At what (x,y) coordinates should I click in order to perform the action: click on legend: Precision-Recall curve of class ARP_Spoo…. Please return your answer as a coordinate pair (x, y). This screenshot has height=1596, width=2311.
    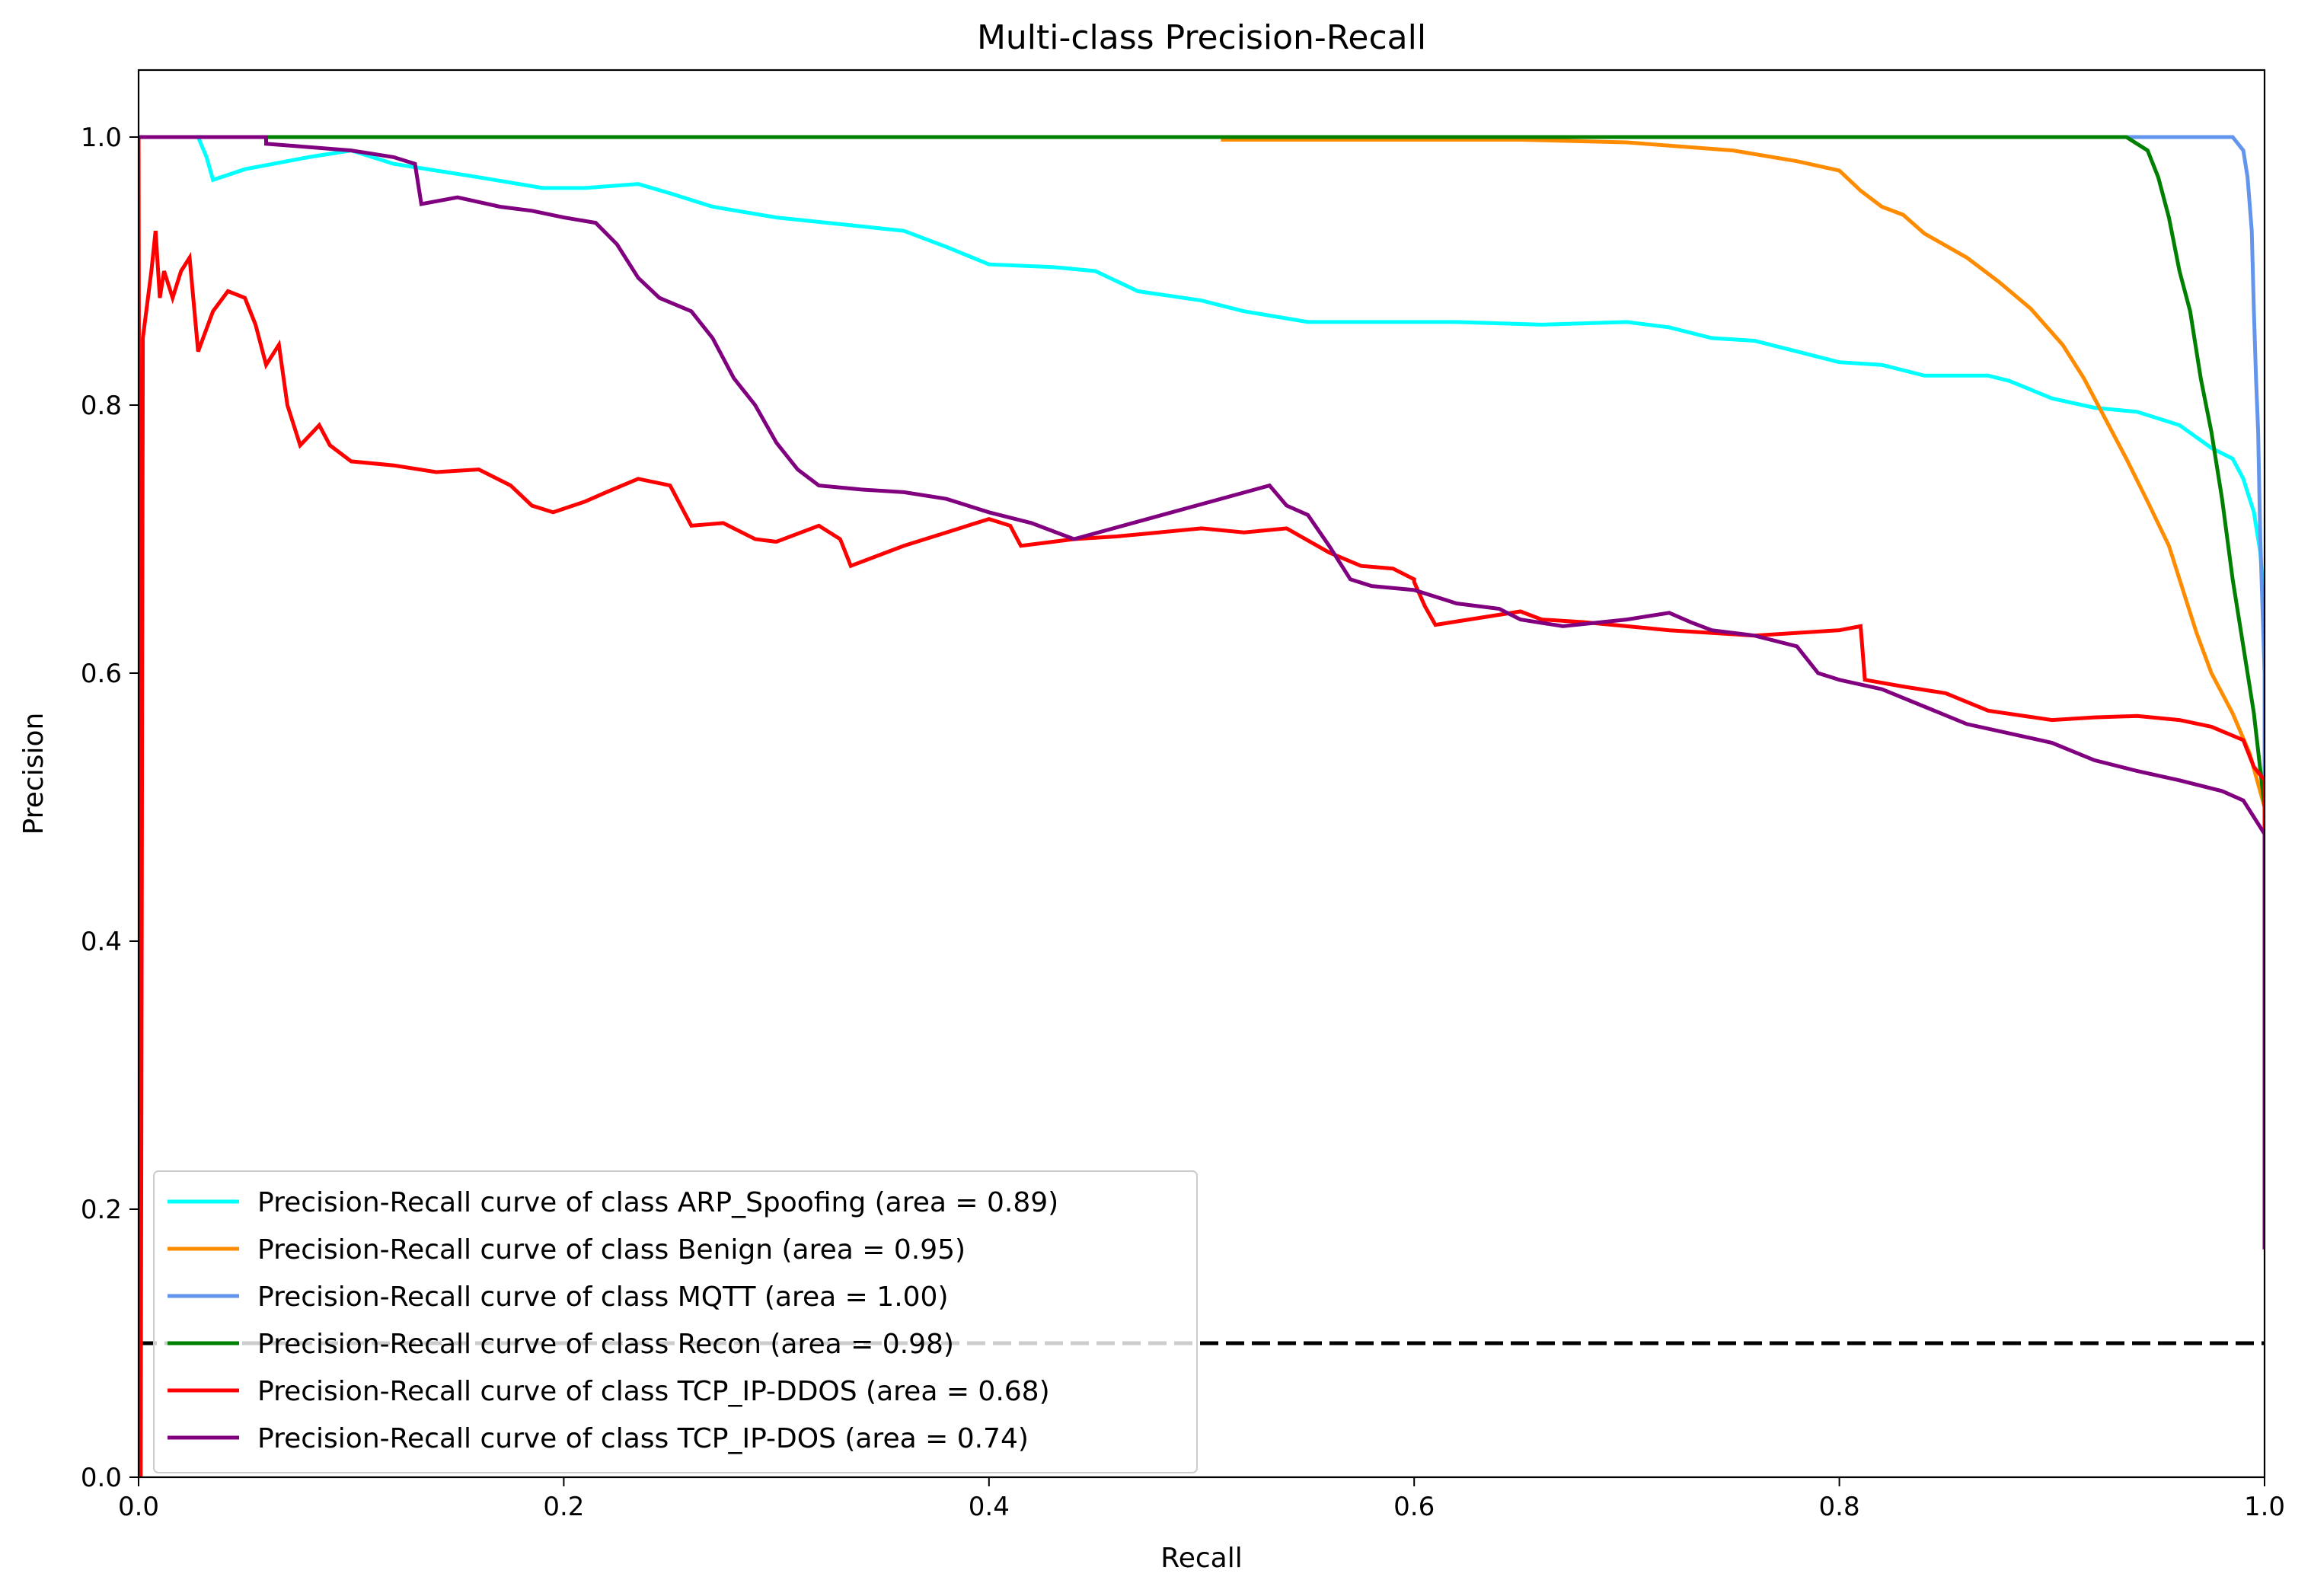
    Looking at the image, I should click on (675, 1321).